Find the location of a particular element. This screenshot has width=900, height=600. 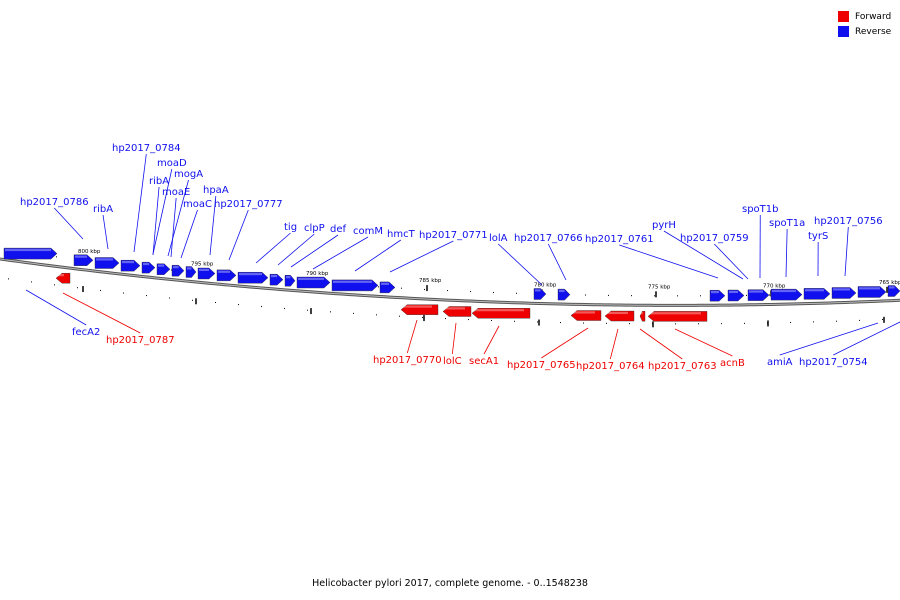

gene-label: hp2017_0784 is located at coordinates (146, 148).